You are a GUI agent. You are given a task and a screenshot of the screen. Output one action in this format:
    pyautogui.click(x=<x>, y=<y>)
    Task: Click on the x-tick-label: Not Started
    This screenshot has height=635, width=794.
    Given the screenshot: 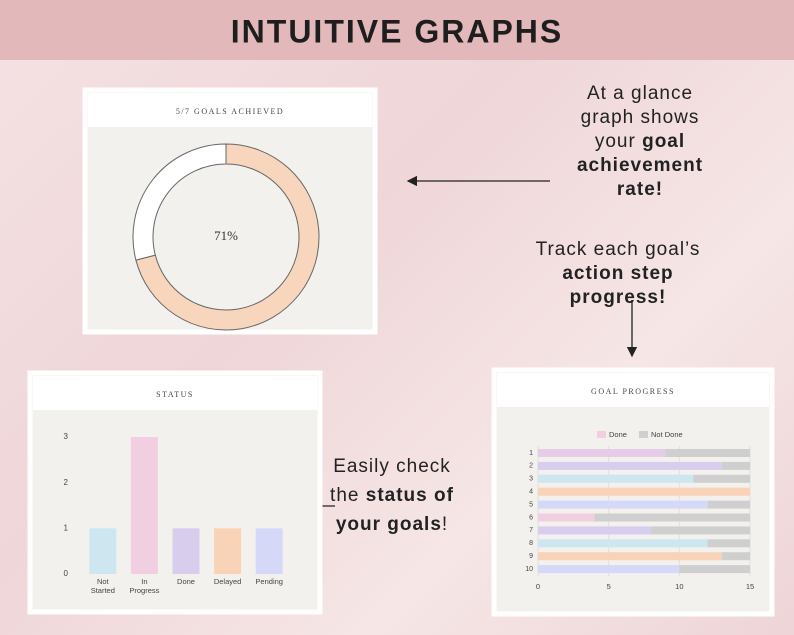 What is the action you would take?
    pyautogui.click(x=103, y=586)
    